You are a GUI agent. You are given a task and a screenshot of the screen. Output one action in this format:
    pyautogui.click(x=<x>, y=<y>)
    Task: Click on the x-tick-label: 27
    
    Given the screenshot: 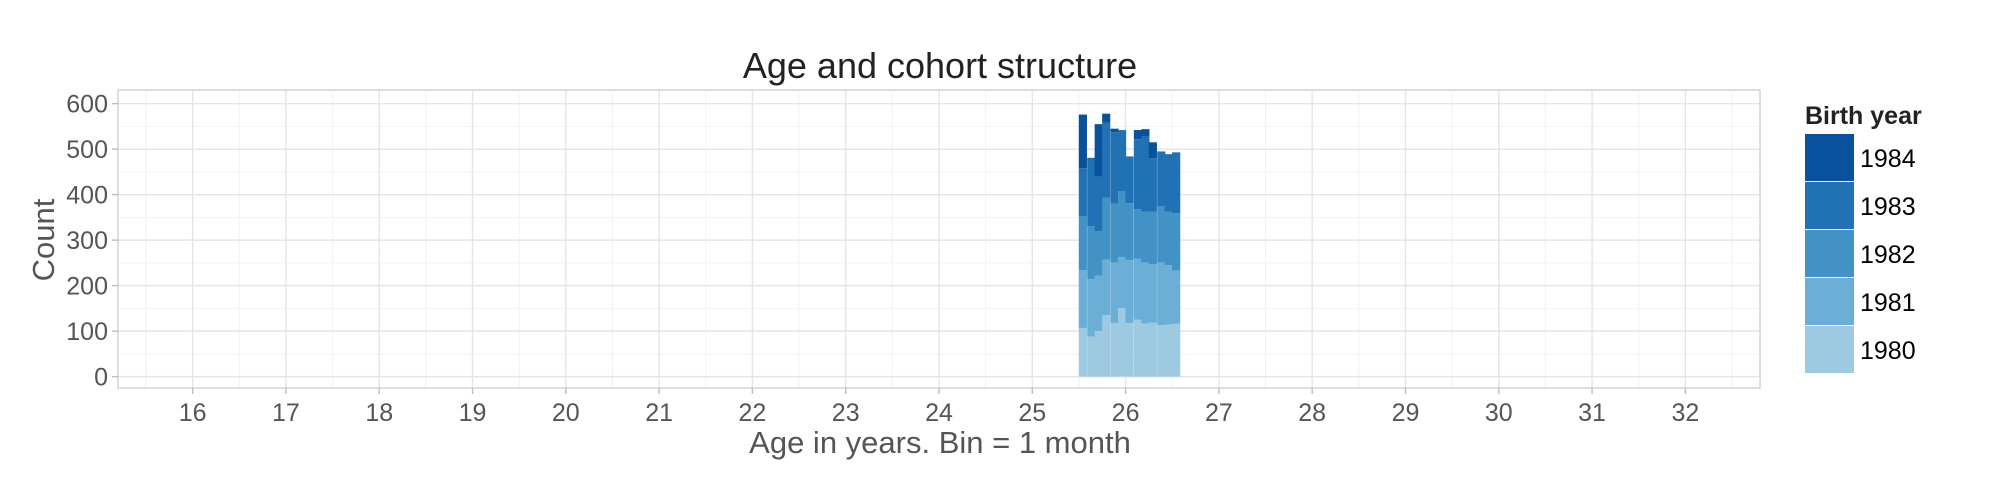 What is the action you would take?
    pyautogui.click(x=1219, y=413)
    